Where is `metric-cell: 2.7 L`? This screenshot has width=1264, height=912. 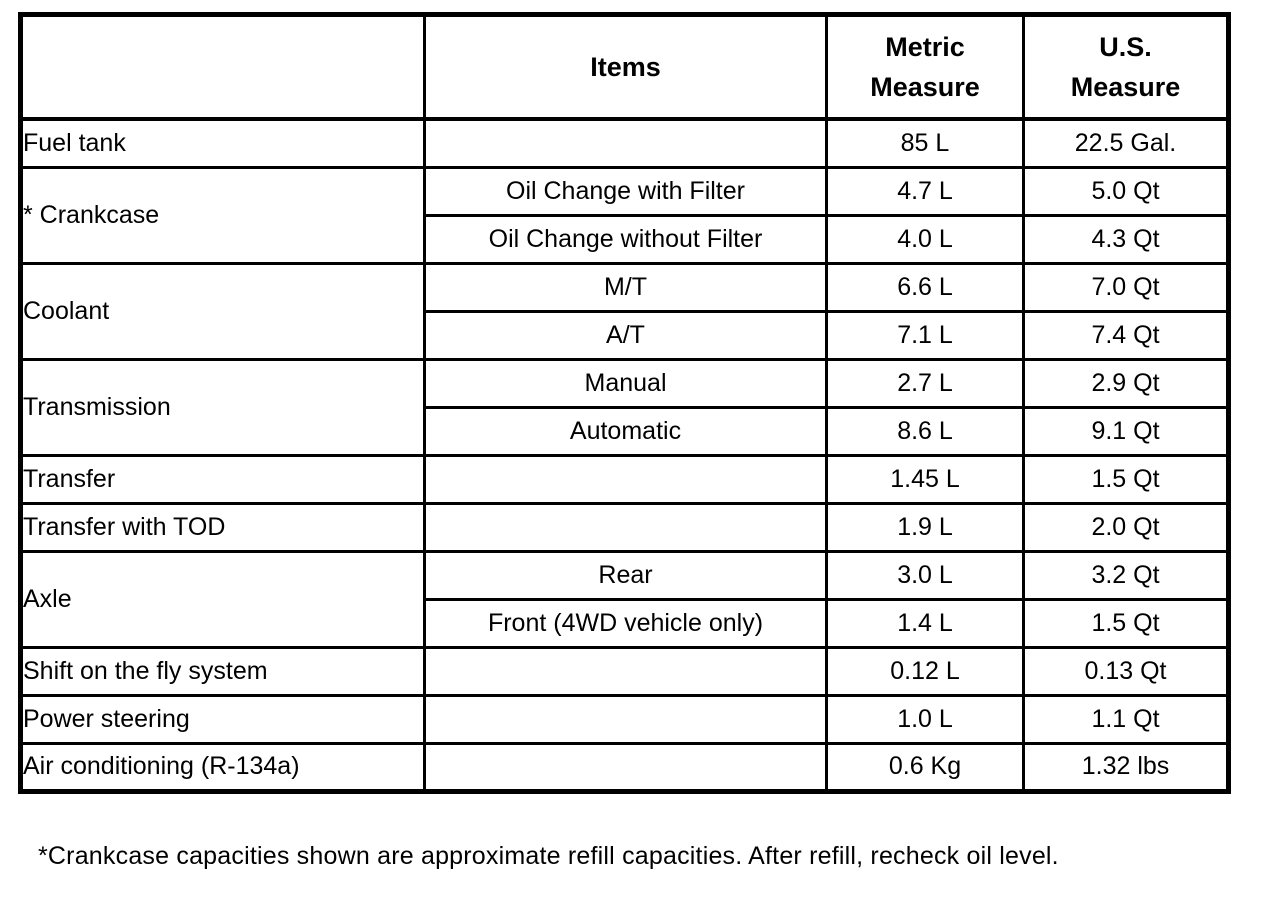 metric-cell: 2.7 L is located at coordinates (925, 383).